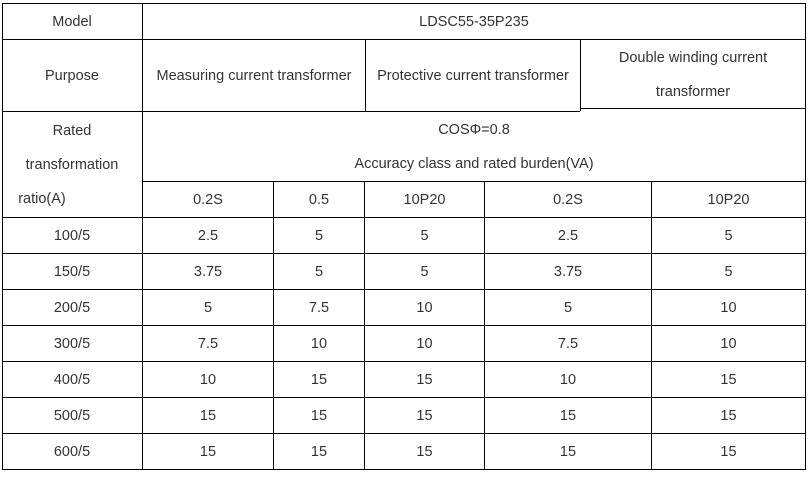  I want to click on ratio-cell: 600/5, so click(72, 451).